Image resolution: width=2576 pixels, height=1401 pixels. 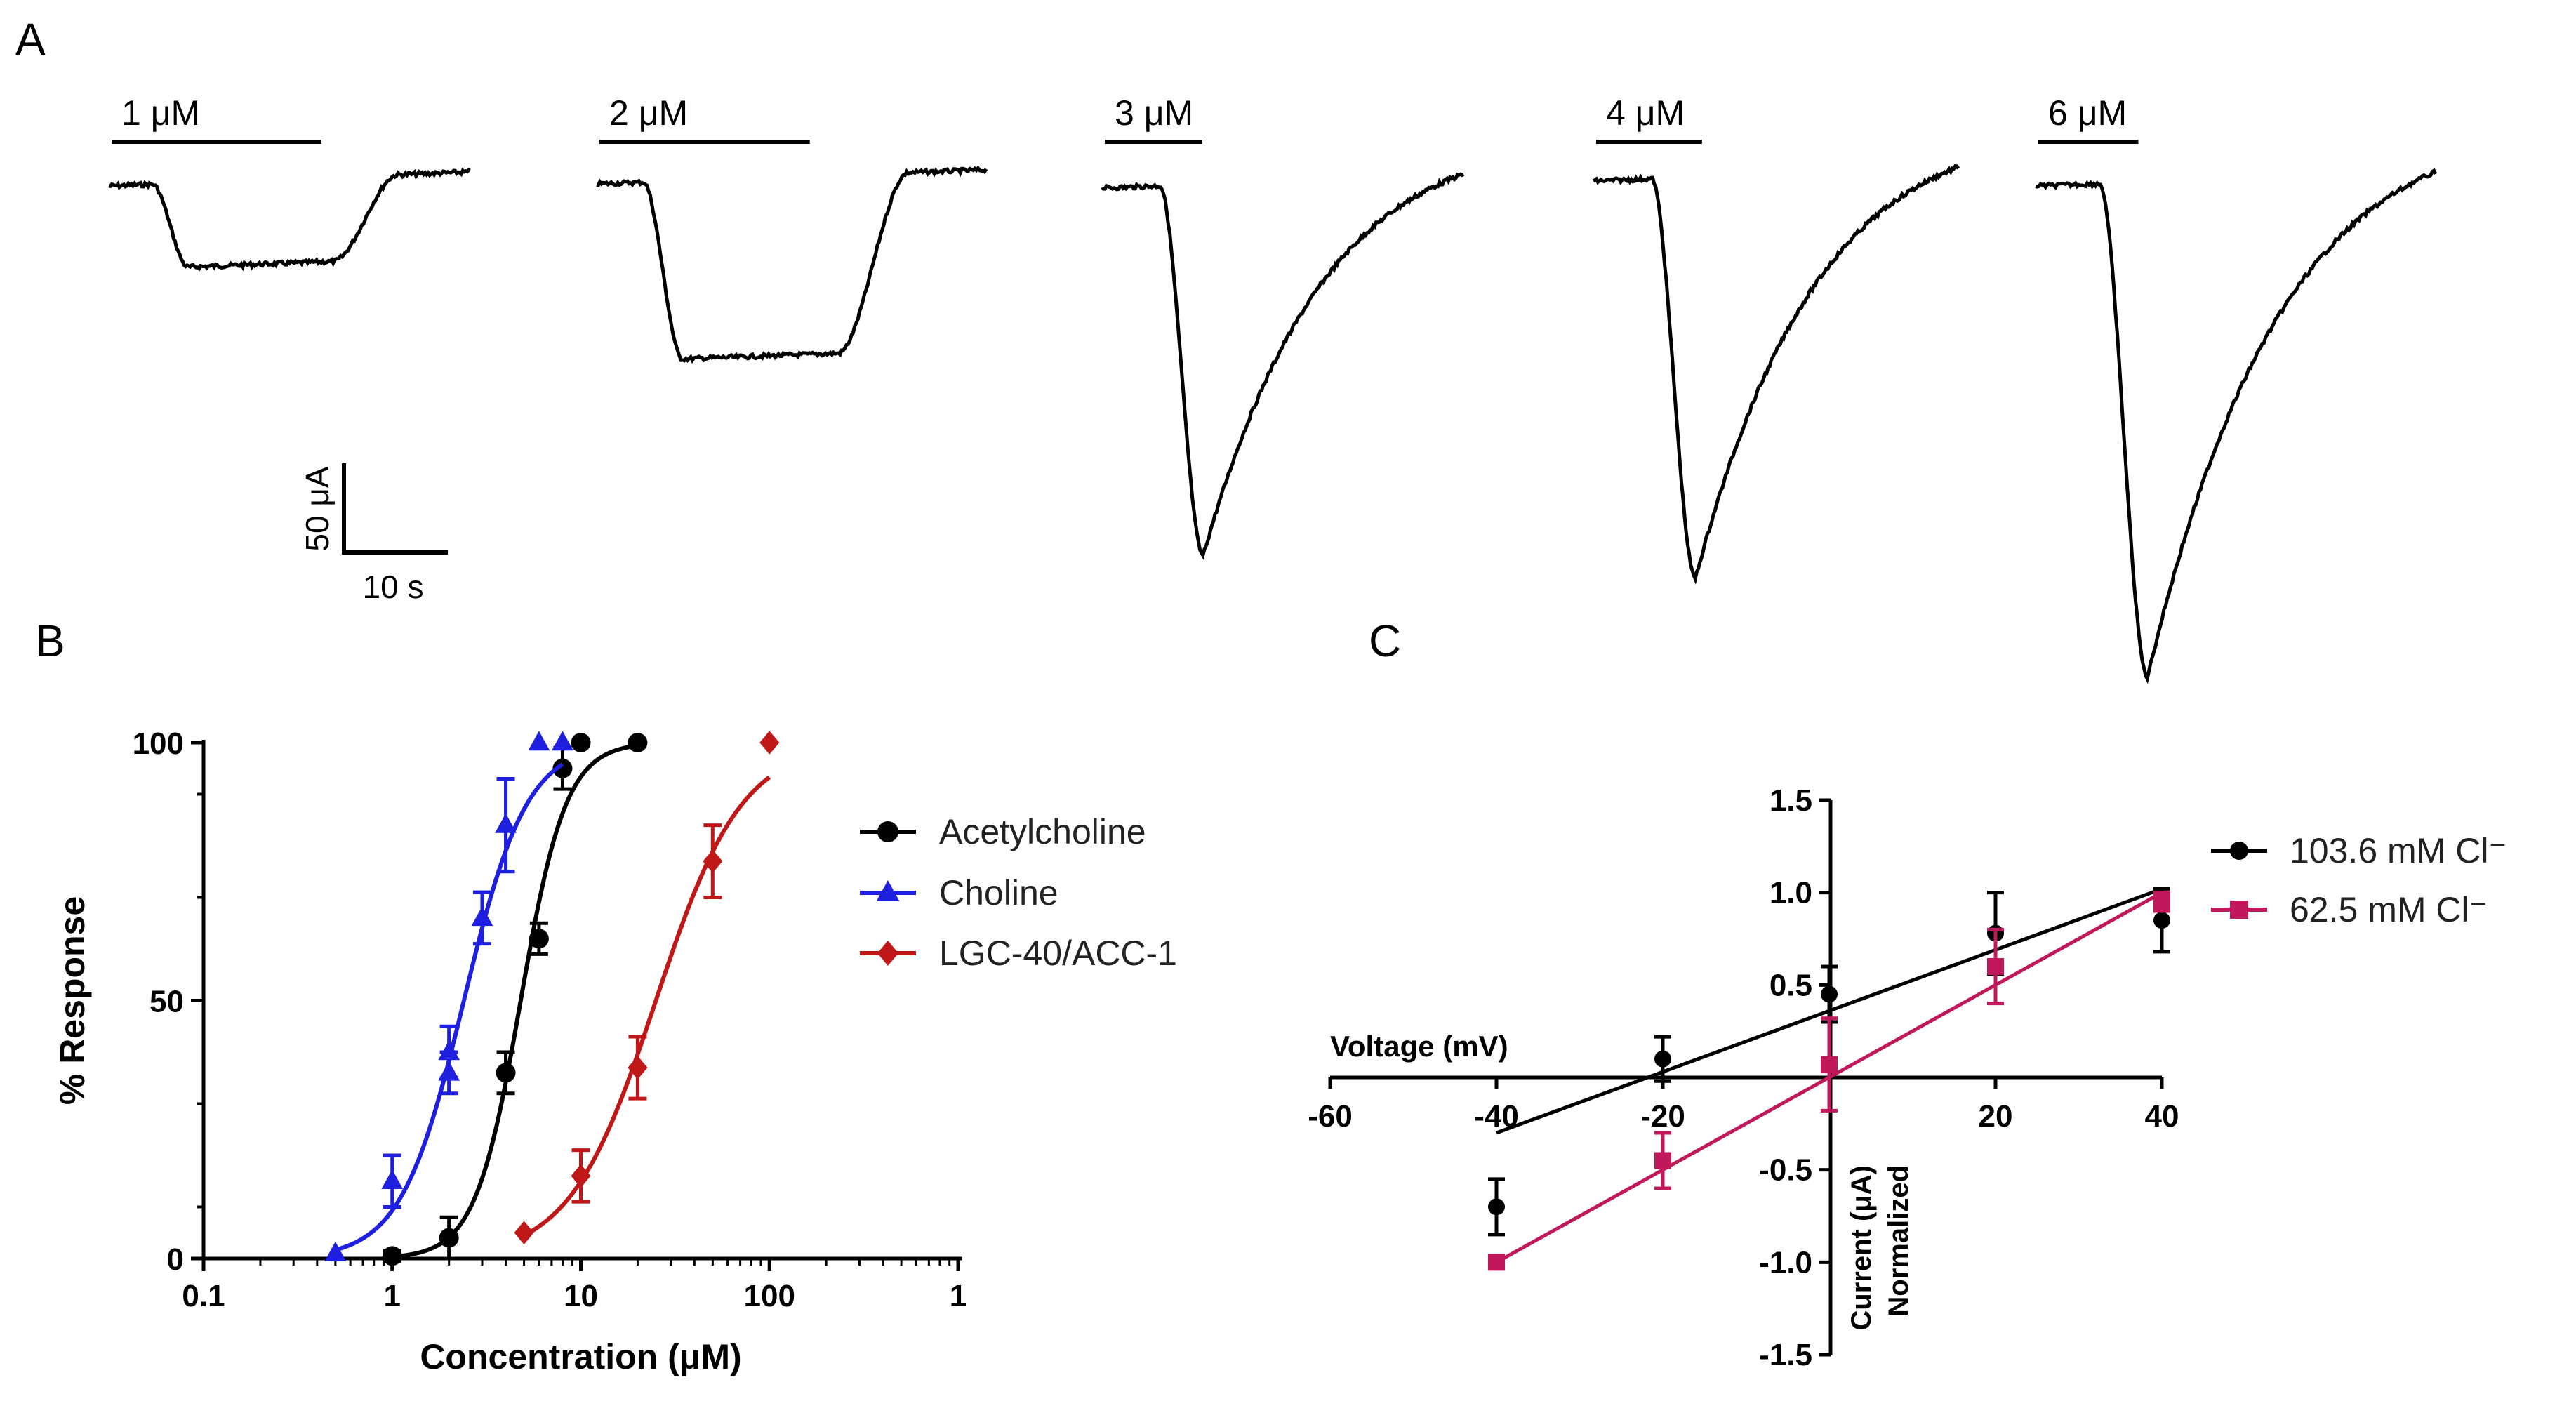 I want to click on trace-concentration-label: 6 μM, so click(x=2087, y=113).